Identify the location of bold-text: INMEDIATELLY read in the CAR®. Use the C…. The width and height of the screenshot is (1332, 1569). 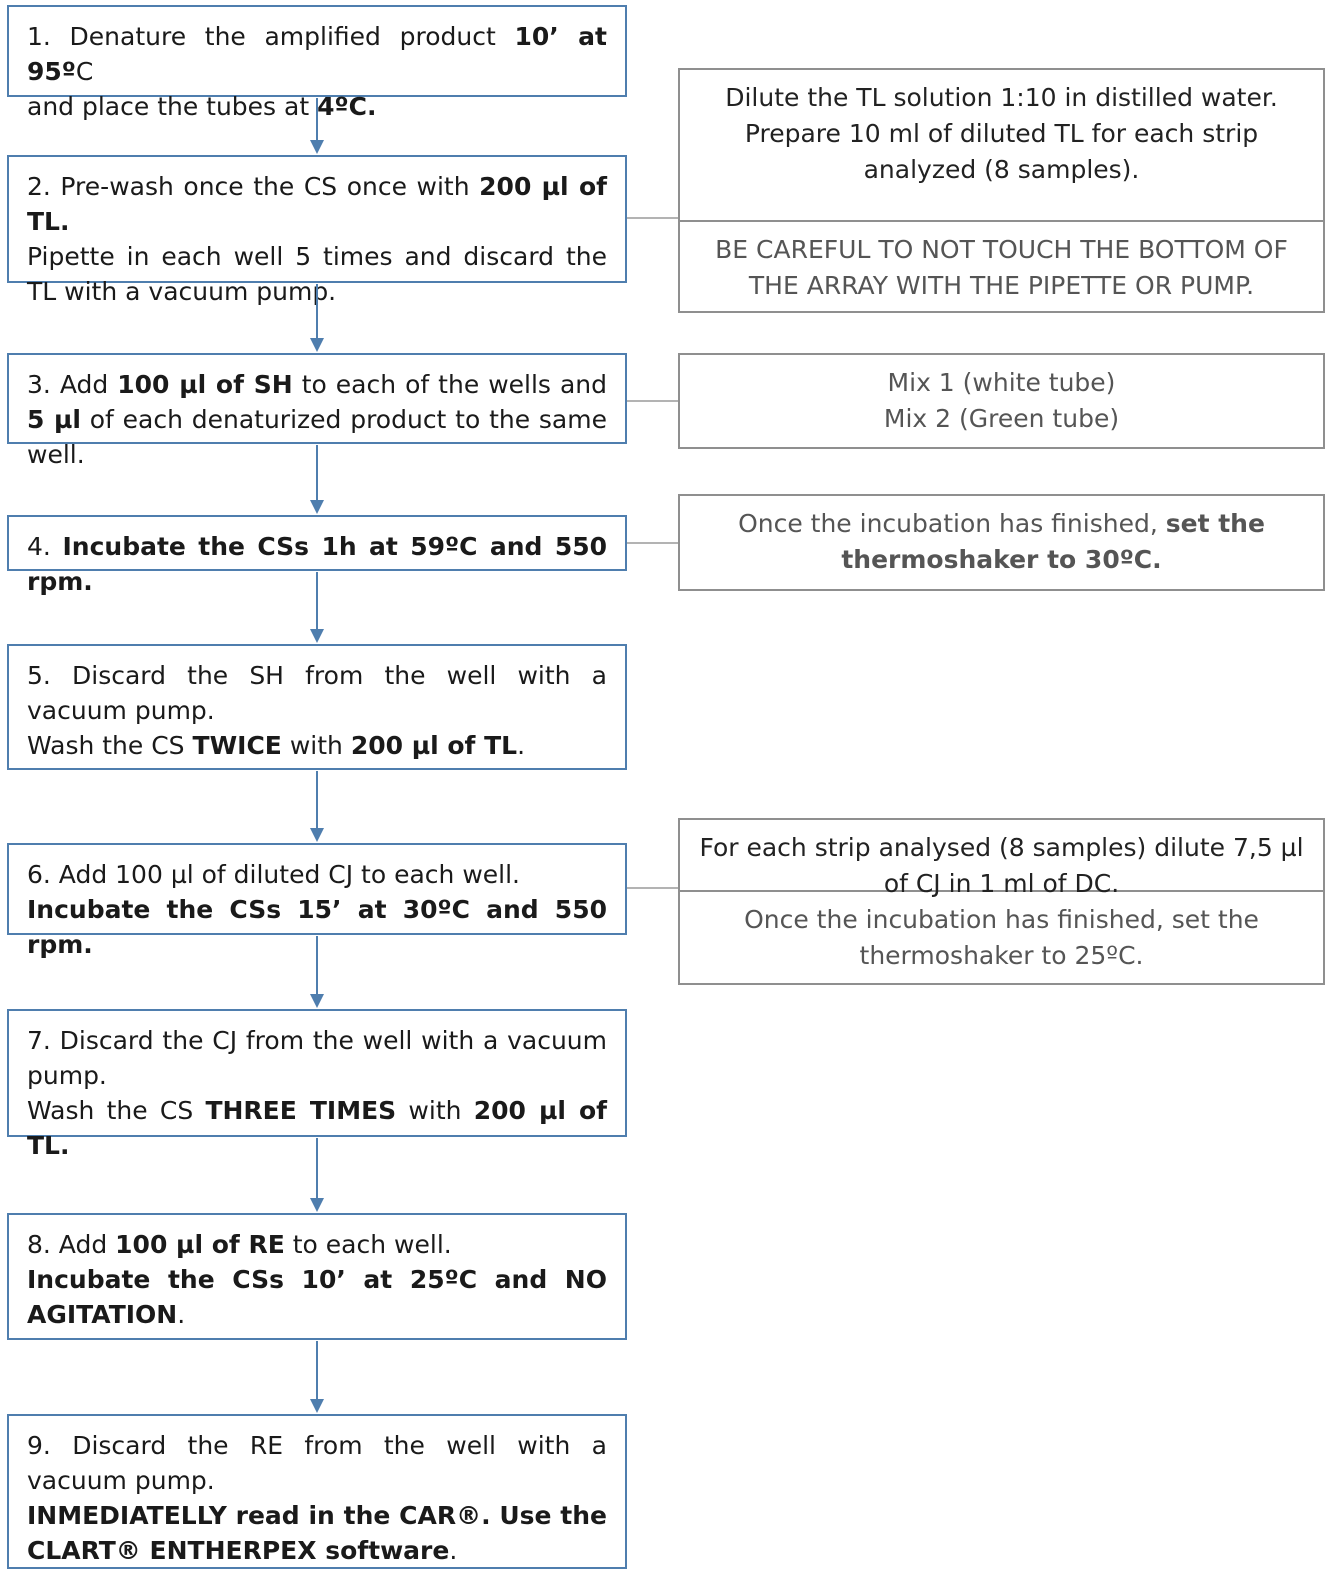
(317, 1533).